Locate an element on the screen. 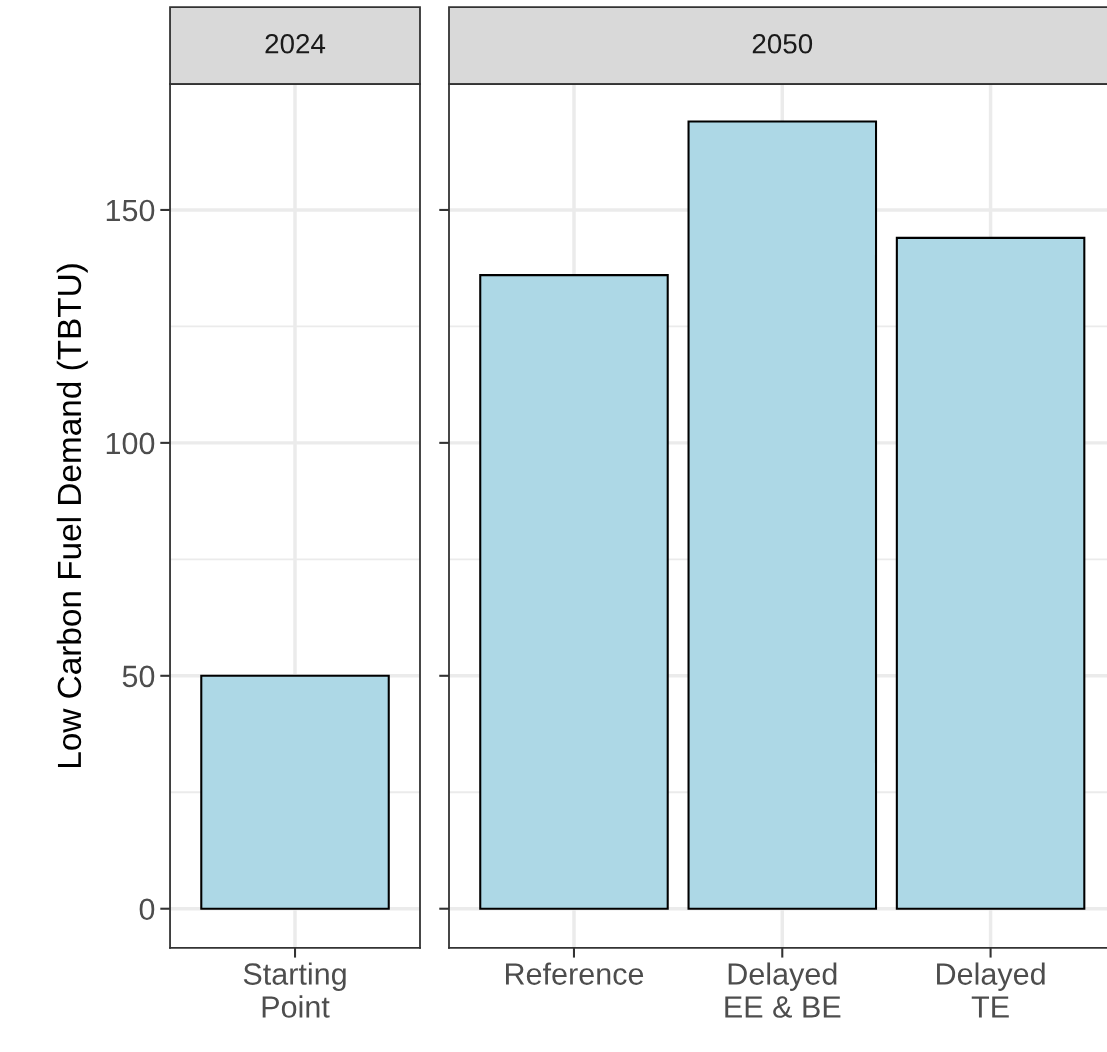 Image resolution: width=1107 pixels, height=1052 pixels. x-tick-label: Delayed TE is located at coordinates (991, 990).